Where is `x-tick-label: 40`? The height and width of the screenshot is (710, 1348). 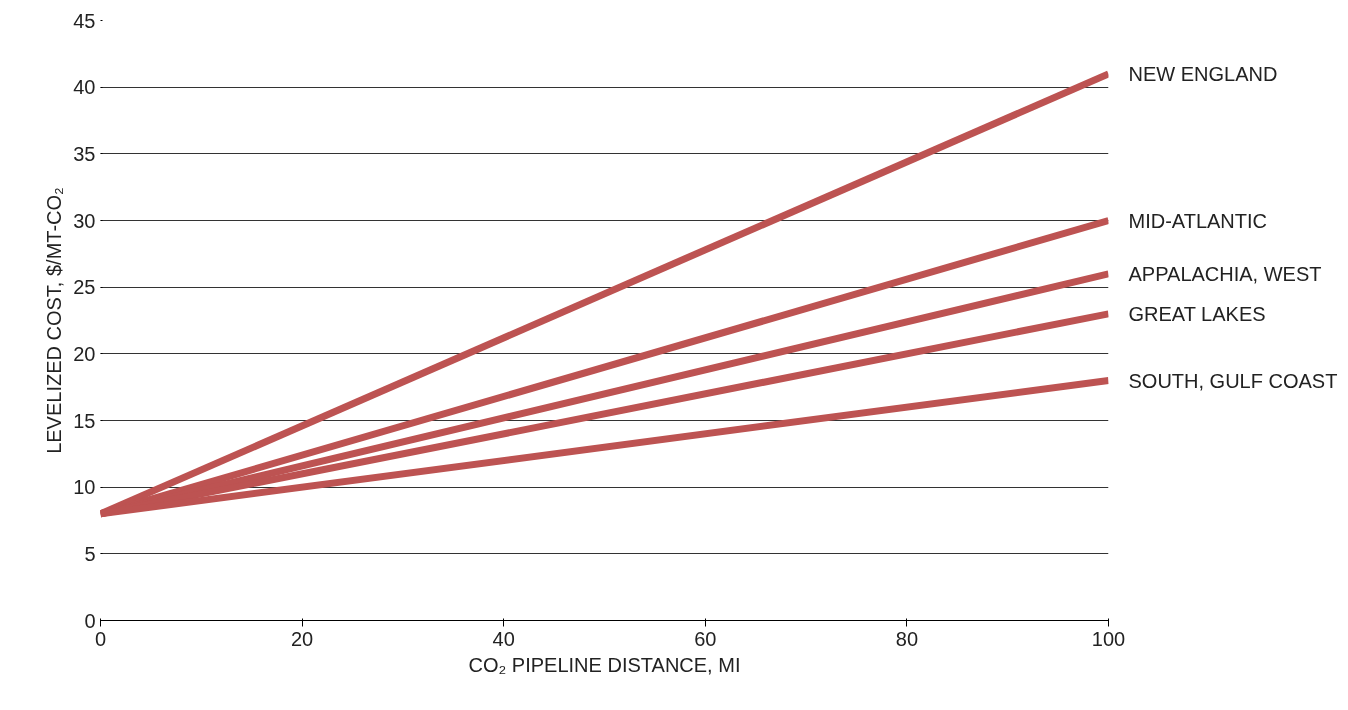 x-tick-label: 40 is located at coordinates (503, 638).